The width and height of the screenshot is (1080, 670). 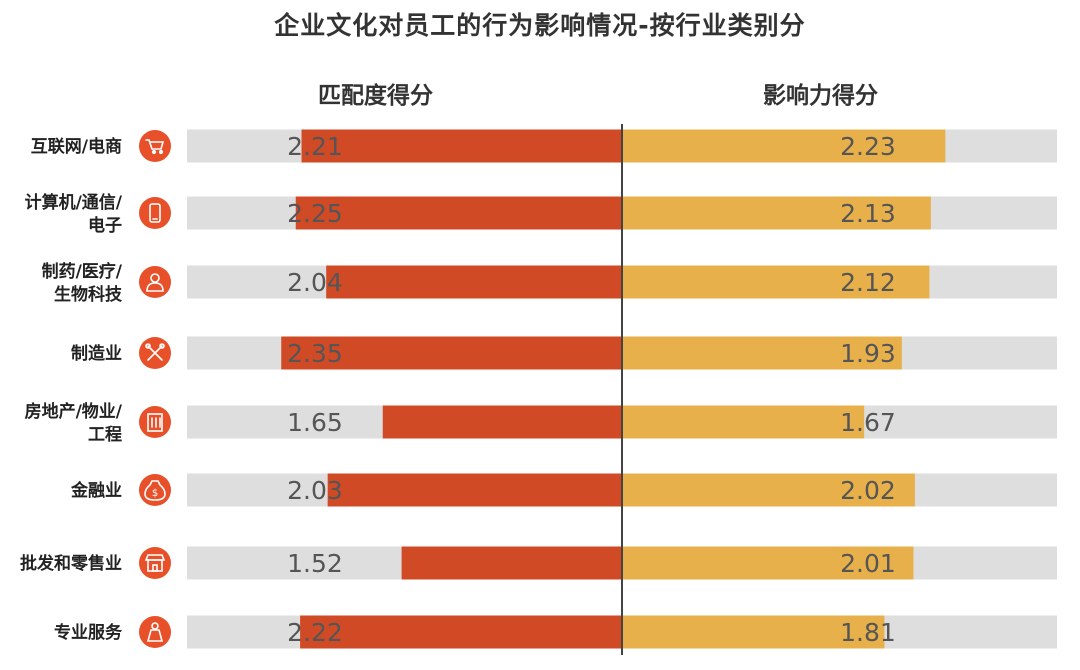 What do you see at coordinates (868, 353) in the screenshot?
I see `right-value-label: 1.93` at bounding box center [868, 353].